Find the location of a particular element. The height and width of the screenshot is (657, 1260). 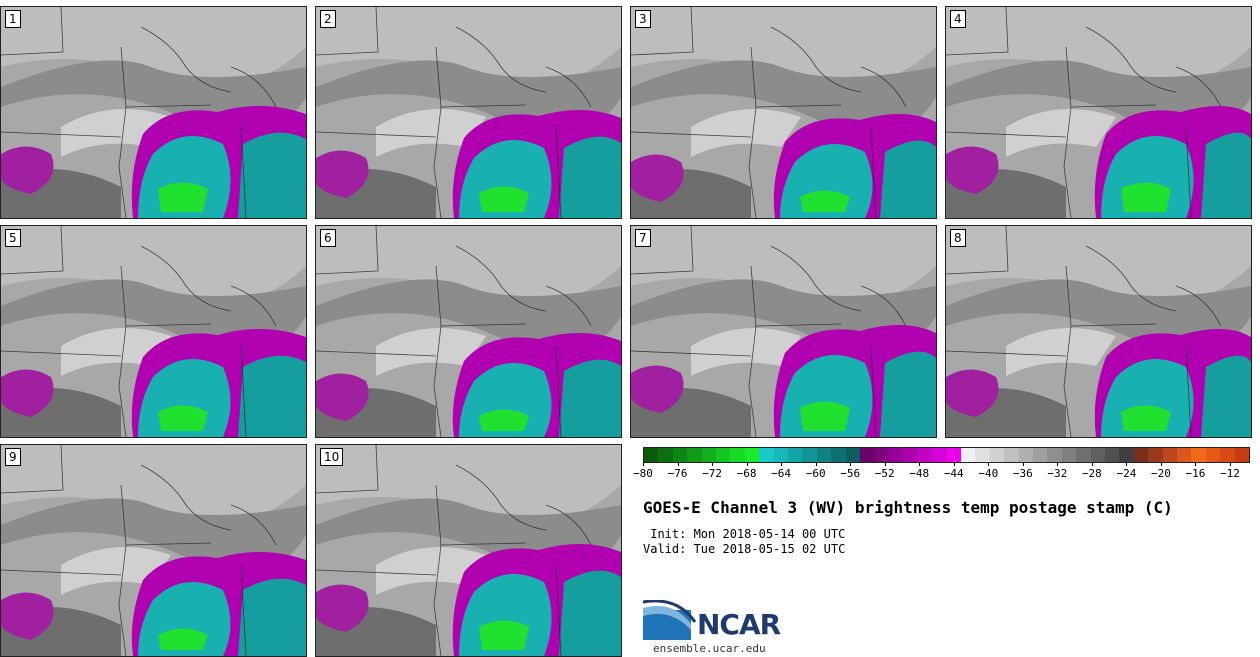

postage-stamp-panel: 7 is located at coordinates (783, 331).